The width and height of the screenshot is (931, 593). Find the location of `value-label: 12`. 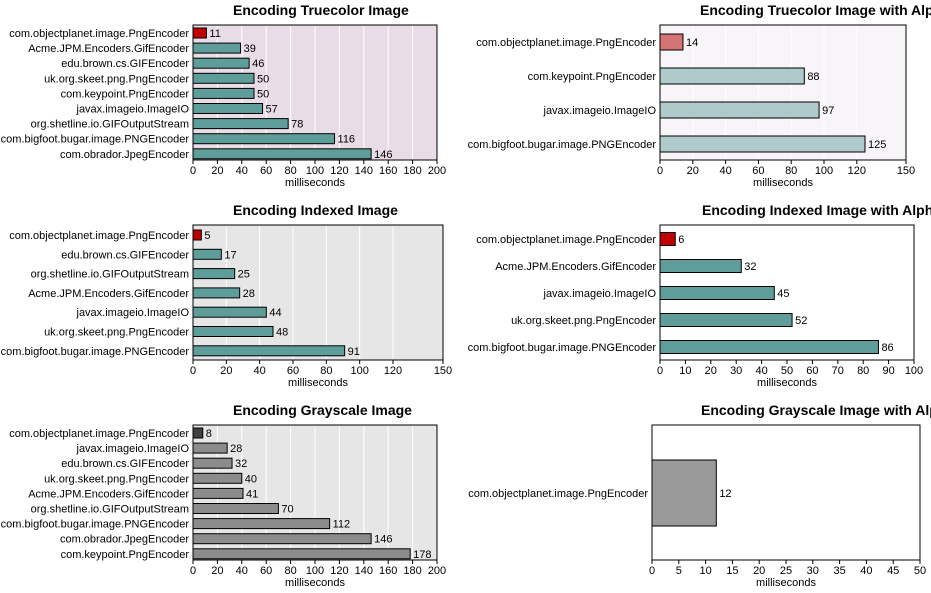

value-label: 12 is located at coordinates (725, 494).